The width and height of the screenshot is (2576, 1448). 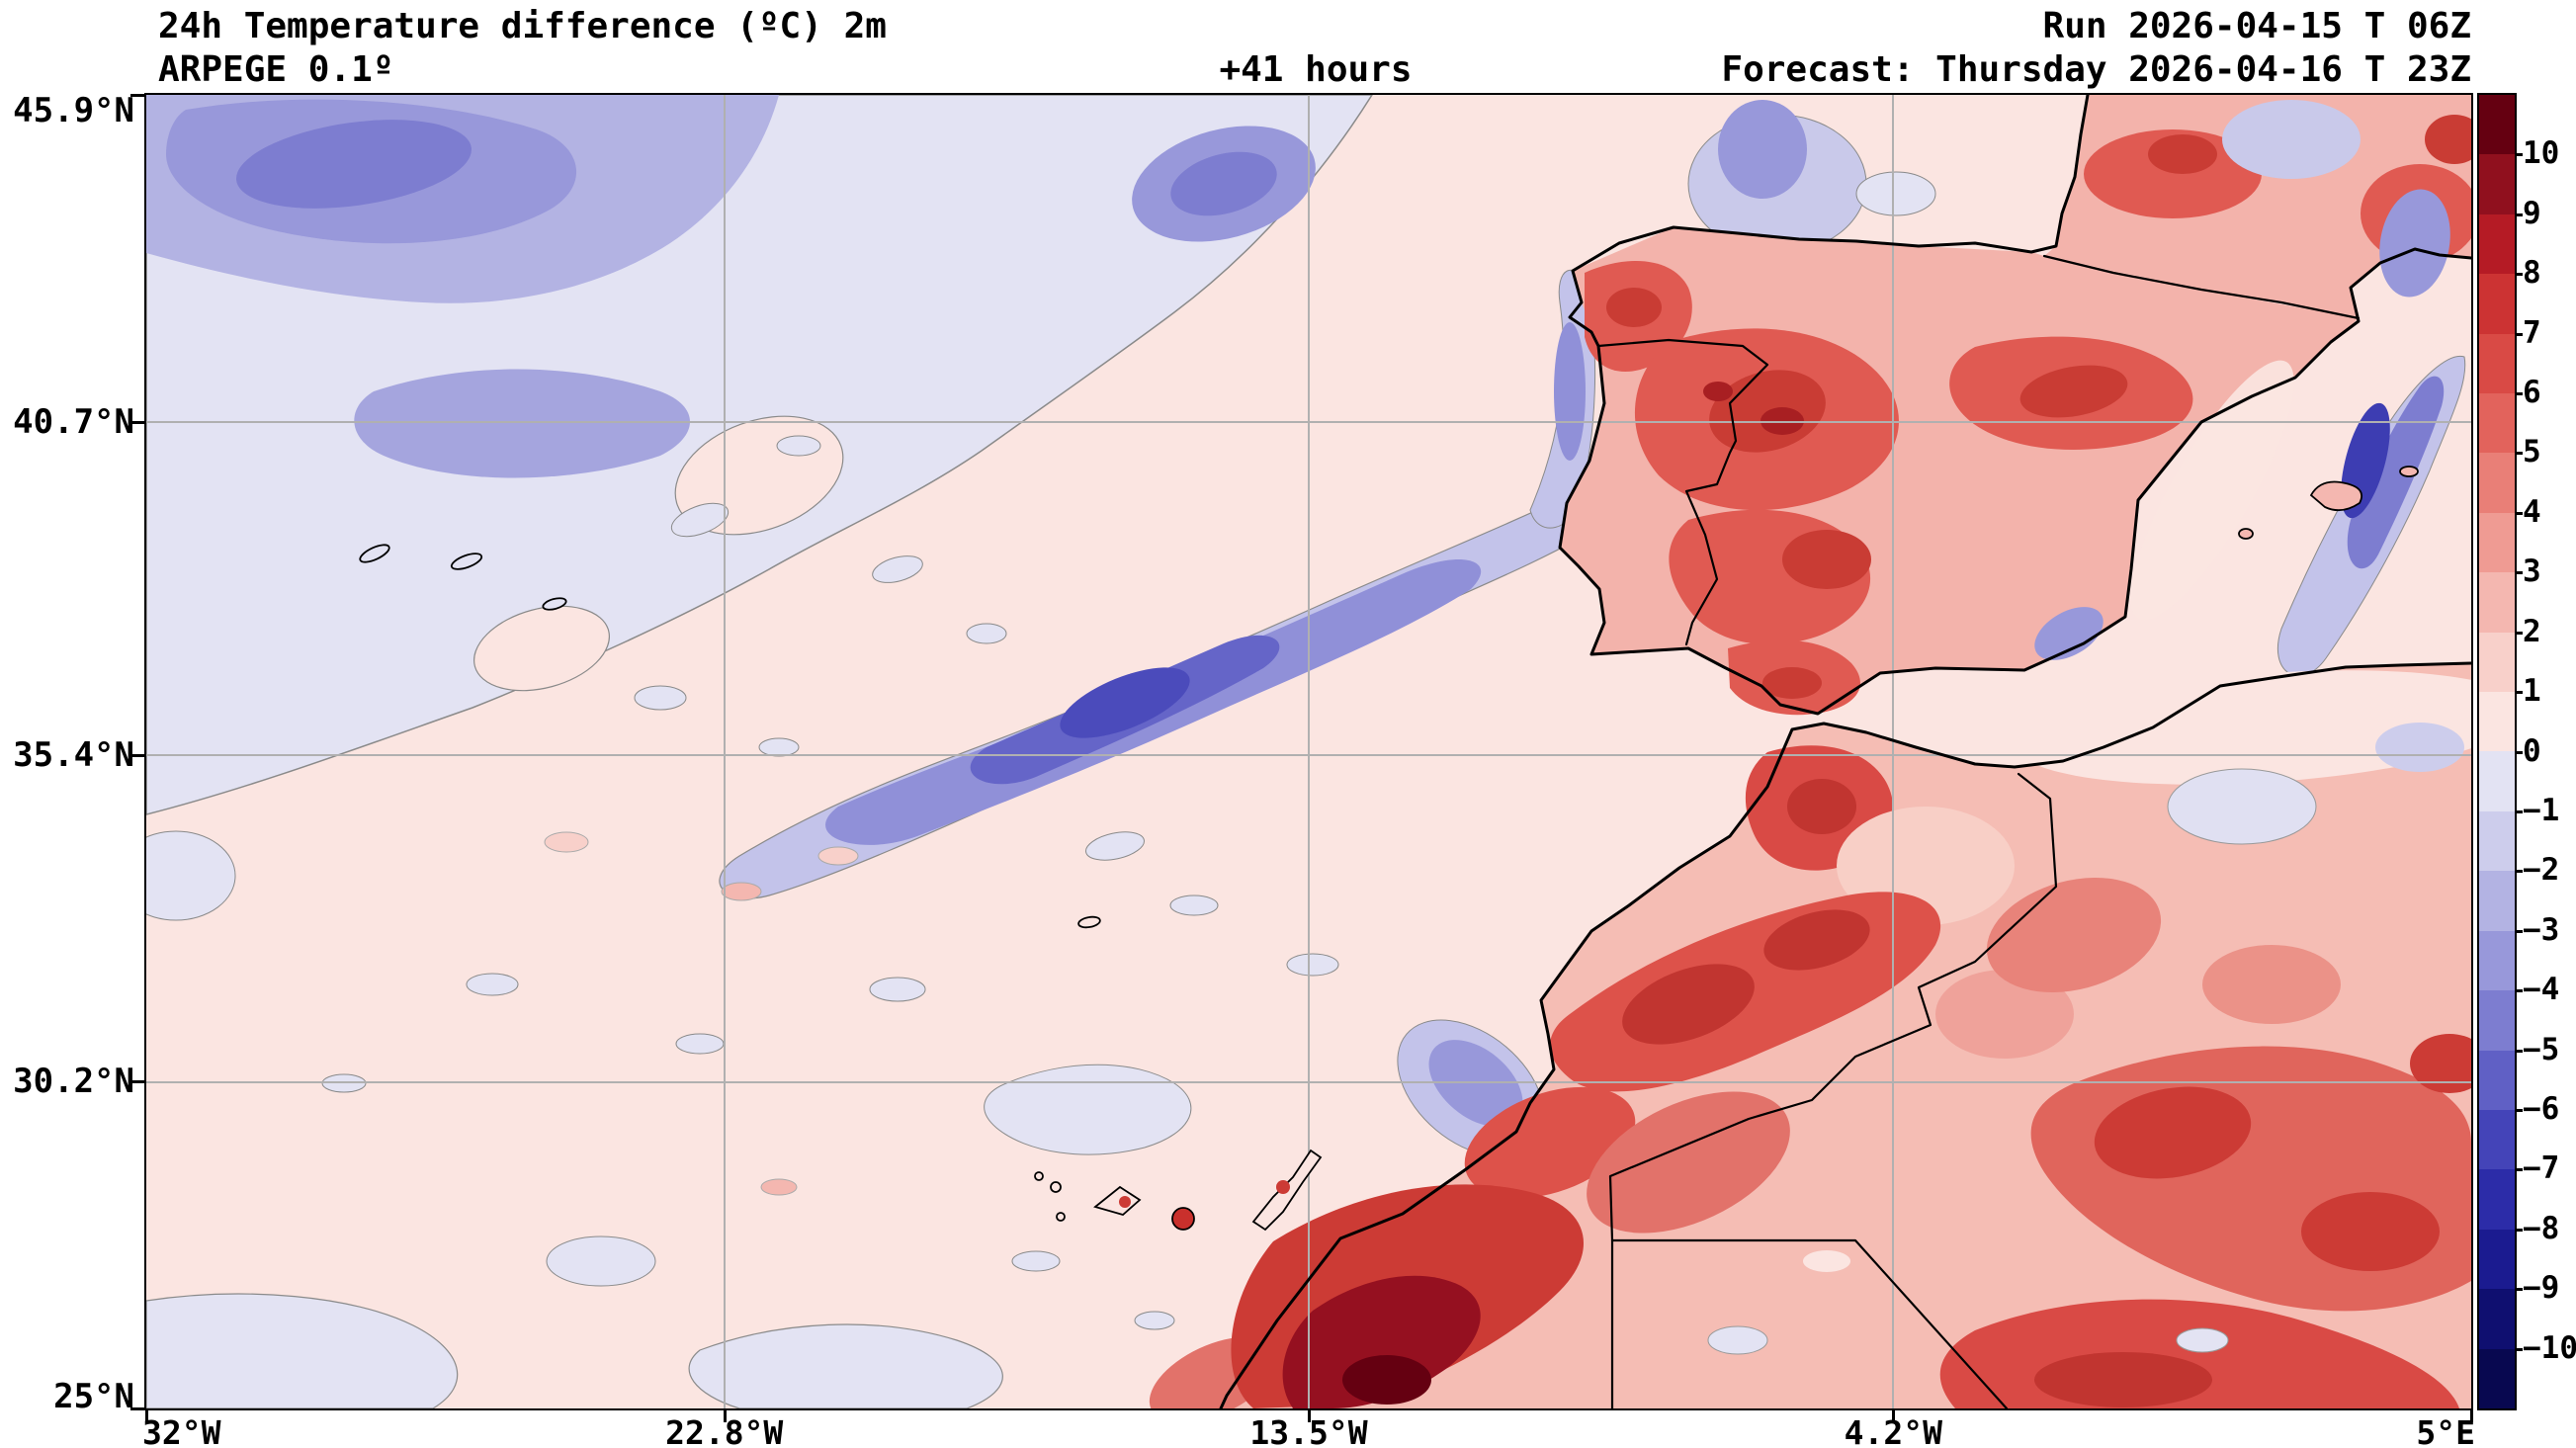 What do you see at coordinates (2532, 332) in the screenshot?
I see `colorbar-tick-label: 7` at bounding box center [2532, 332].